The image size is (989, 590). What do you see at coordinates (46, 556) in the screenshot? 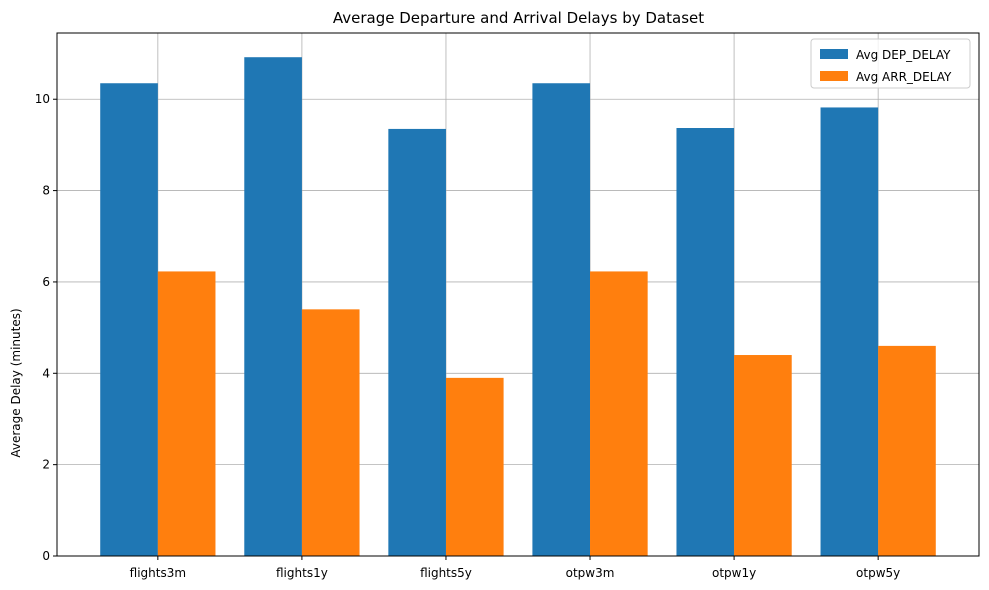
I see `y-tick-label: 0` at bounding box center [46, 556].